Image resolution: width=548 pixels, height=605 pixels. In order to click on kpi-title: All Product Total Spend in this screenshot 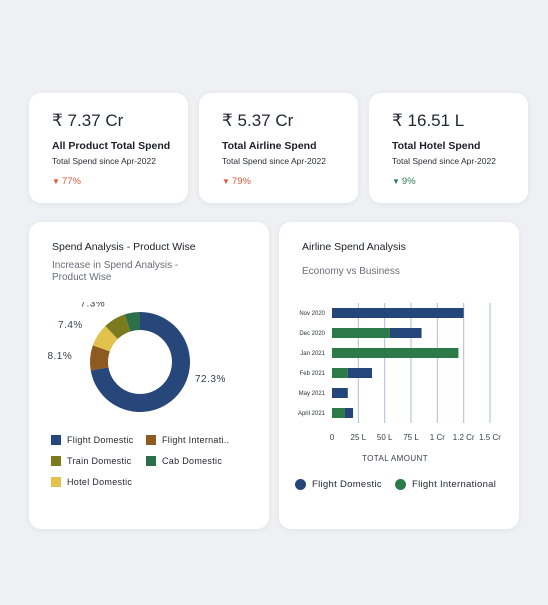, I will do `click(111, 146)`.